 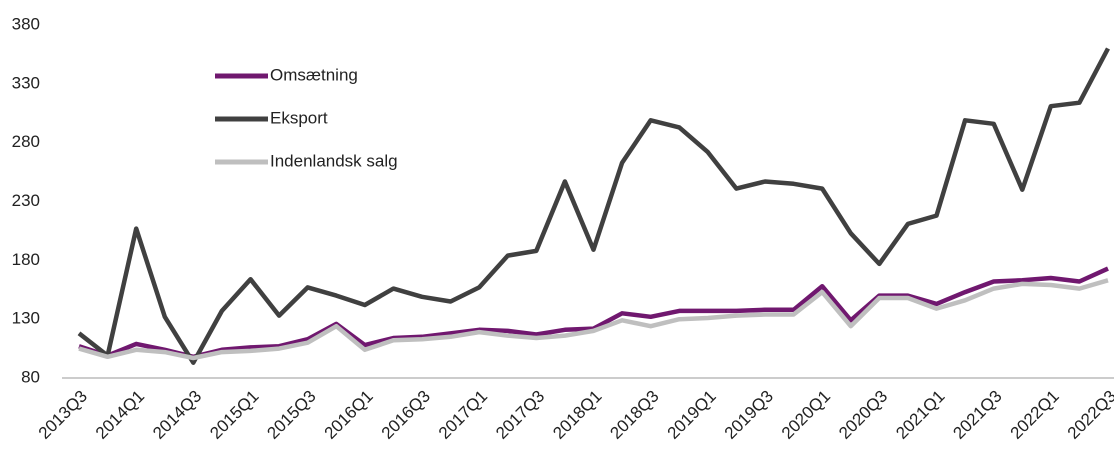 I want to click on x-tick-label: 2022Q3, so click(x=1089, y=415).